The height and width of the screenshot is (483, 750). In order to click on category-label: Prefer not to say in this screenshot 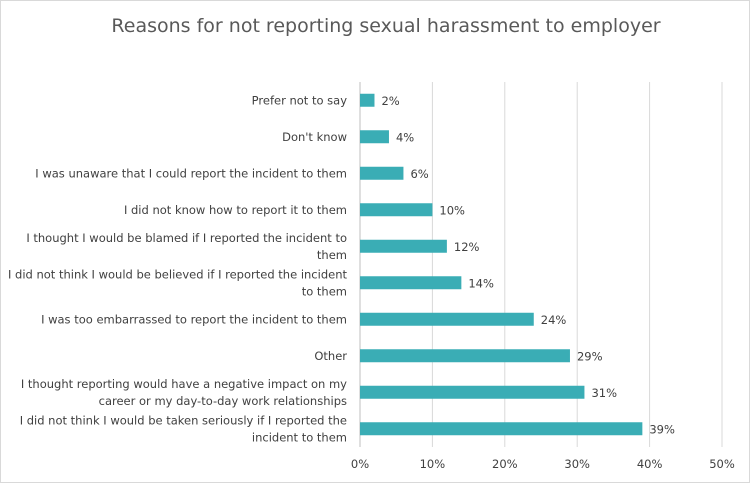, I will do `click(300, 100)`.